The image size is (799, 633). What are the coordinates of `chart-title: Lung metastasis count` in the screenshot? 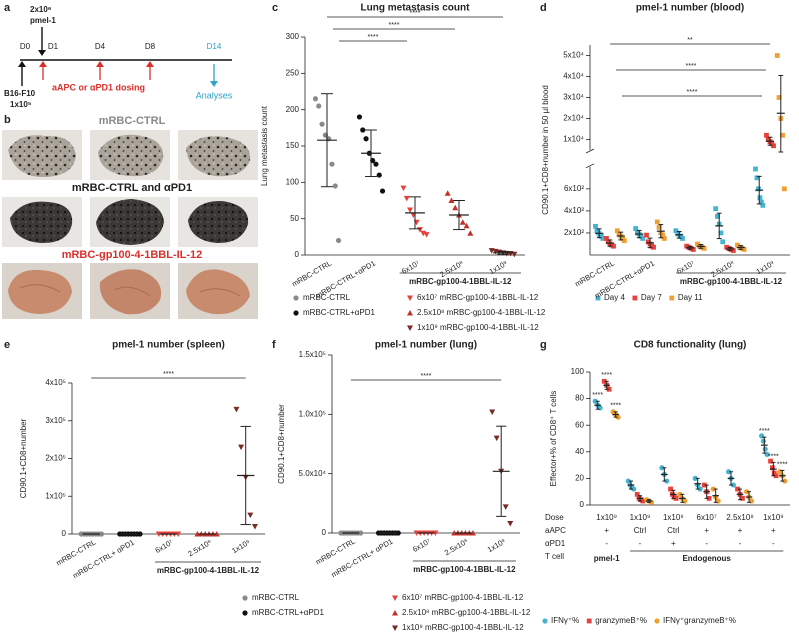 It's located at (416, 8).